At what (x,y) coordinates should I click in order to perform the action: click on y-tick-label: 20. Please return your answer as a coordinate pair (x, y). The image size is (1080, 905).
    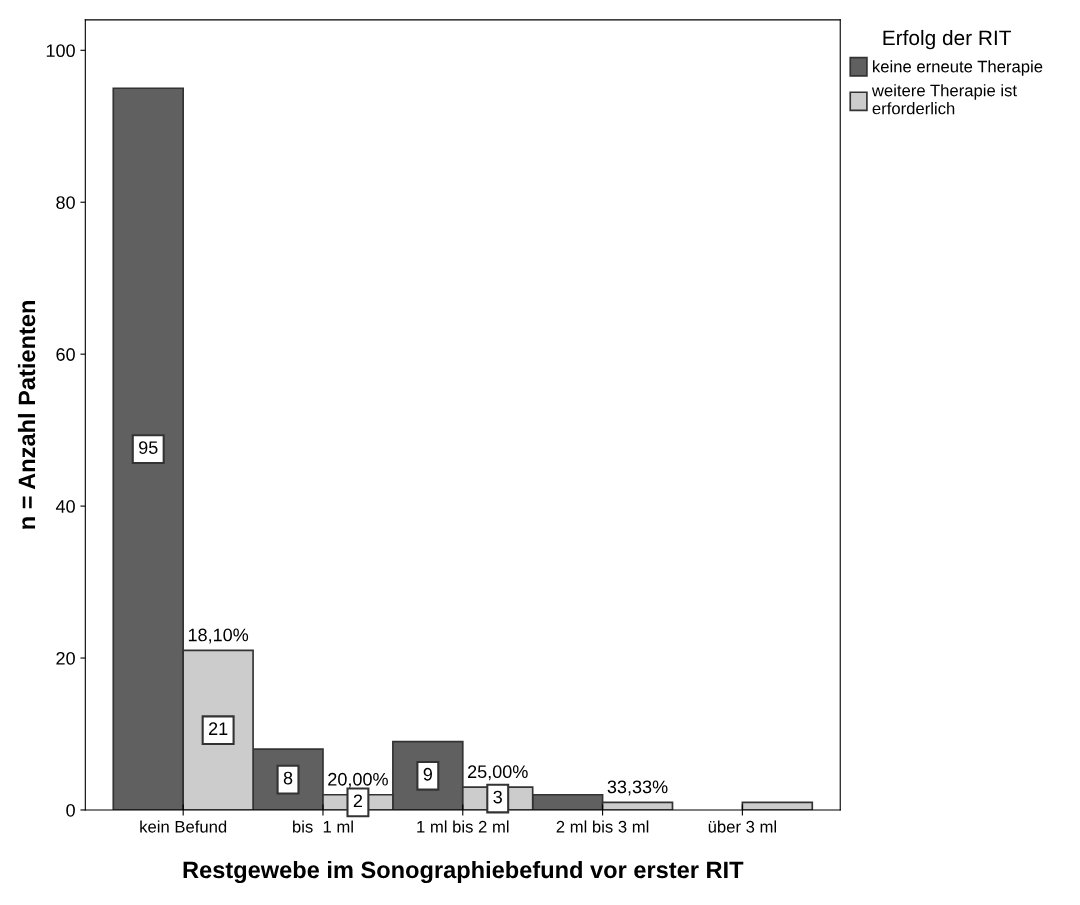
    Looking at the image, I should click on (65, 658).